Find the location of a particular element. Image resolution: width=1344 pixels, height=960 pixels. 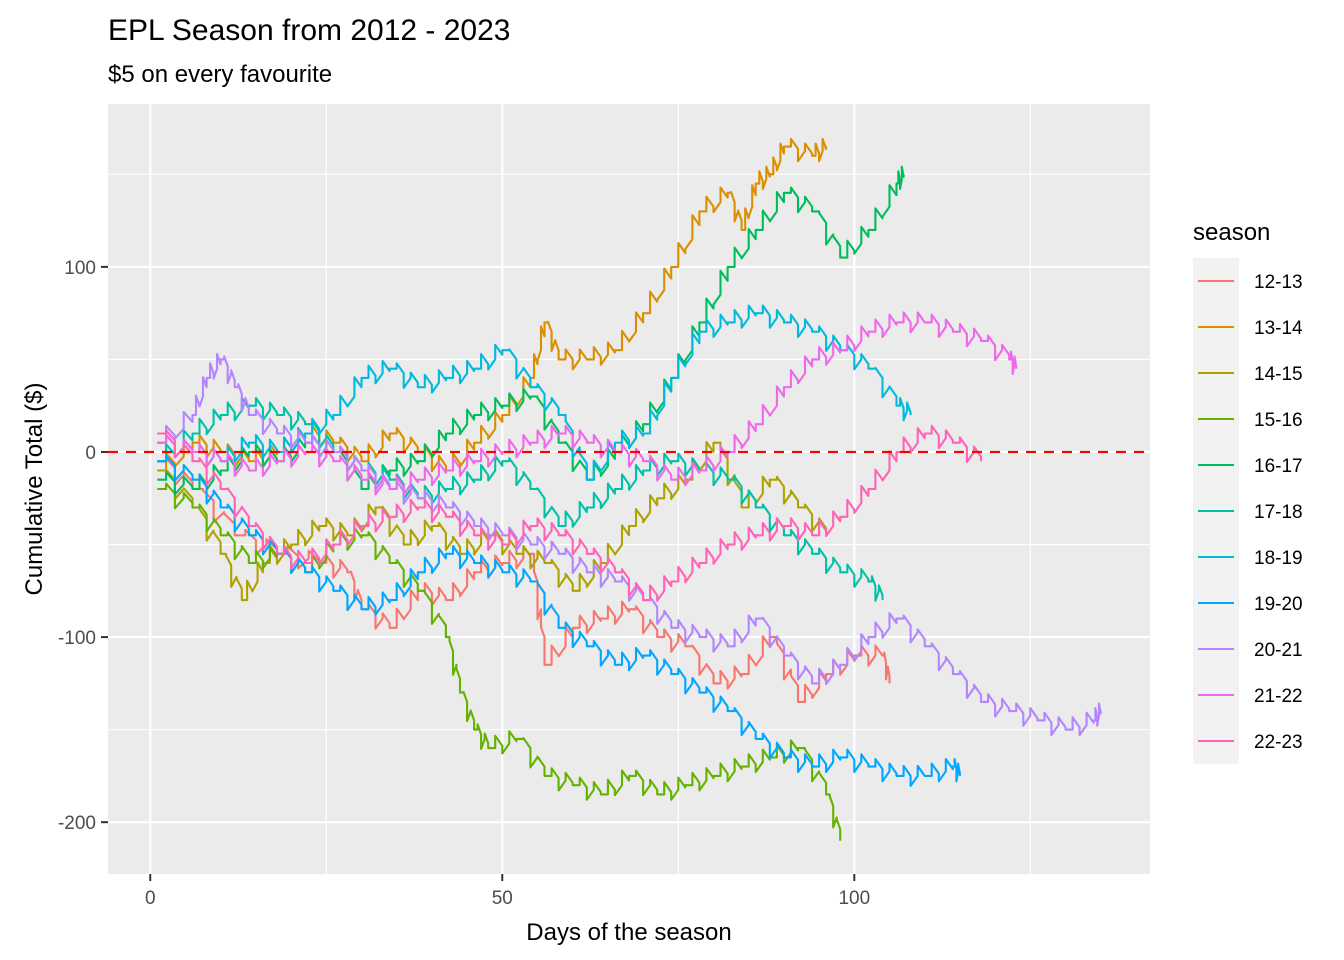

y-tick-label: -100 is located at coordinates (77, 638).